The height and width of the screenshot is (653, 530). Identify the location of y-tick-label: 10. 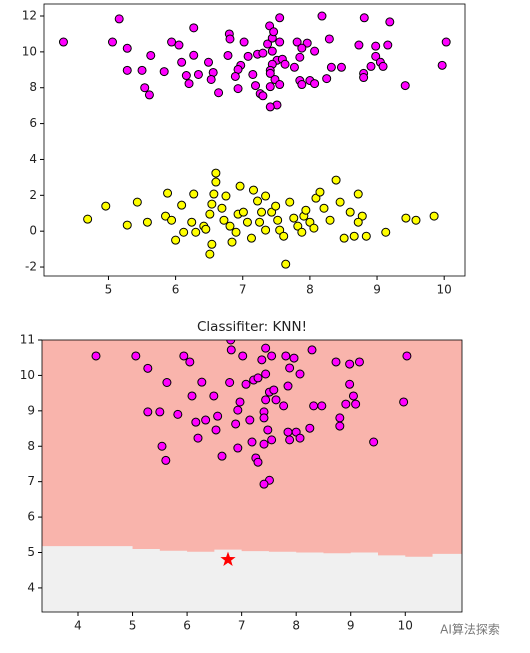
(29, 51).